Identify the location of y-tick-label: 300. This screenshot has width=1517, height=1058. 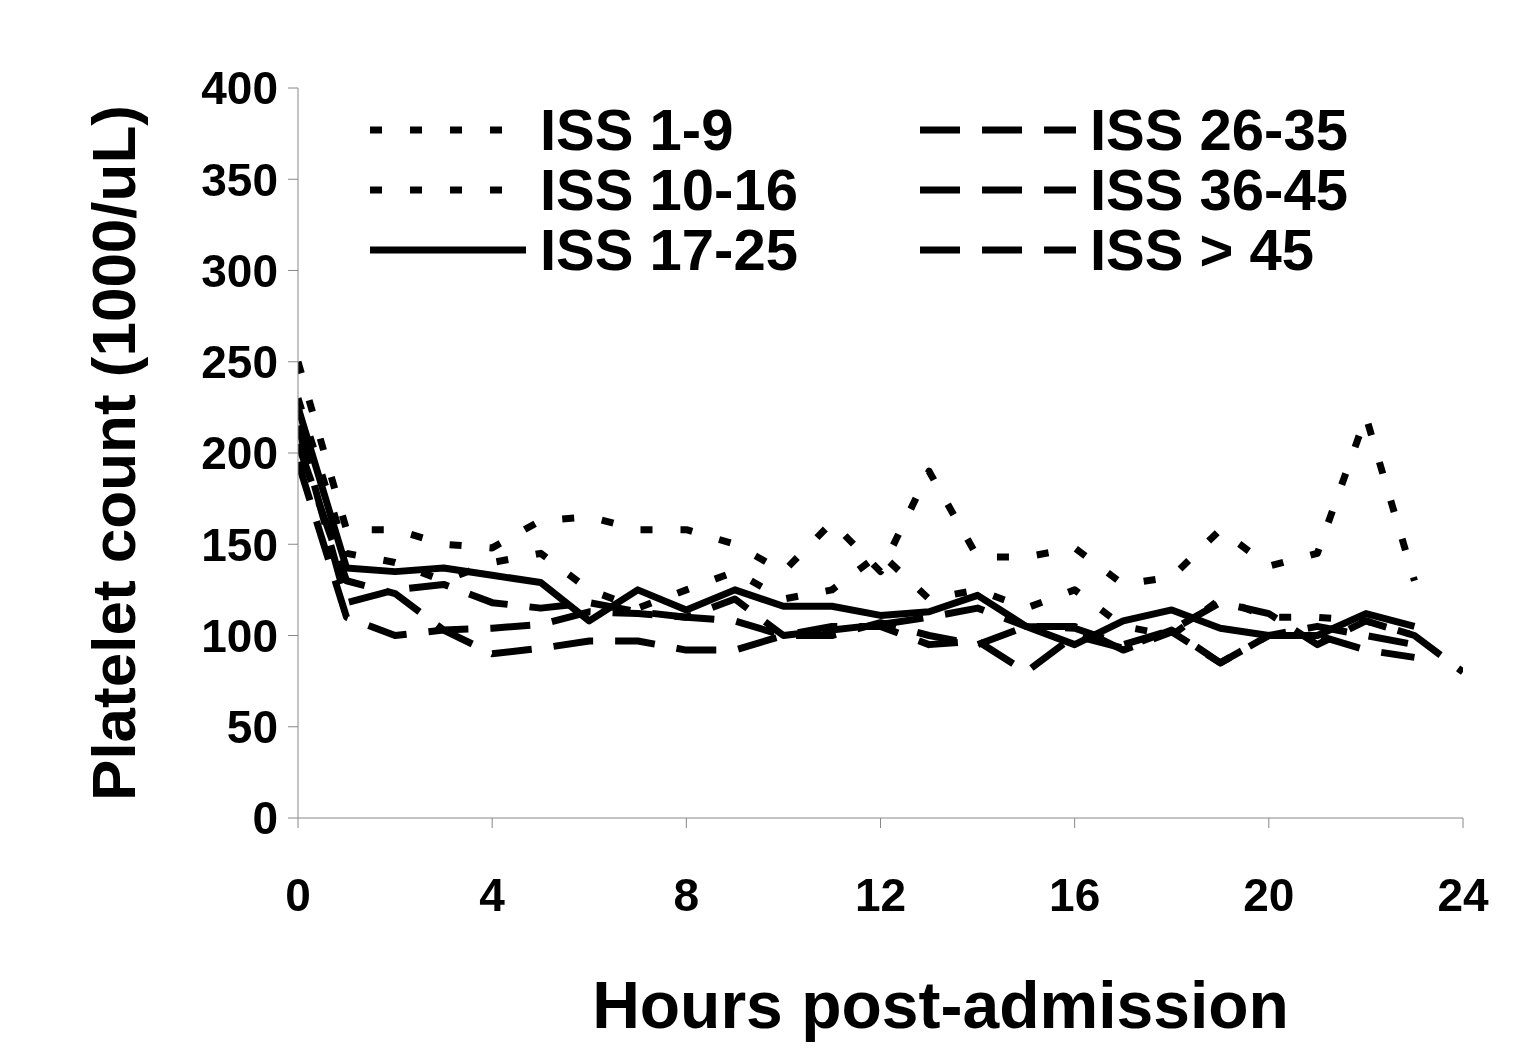
(239, 270).